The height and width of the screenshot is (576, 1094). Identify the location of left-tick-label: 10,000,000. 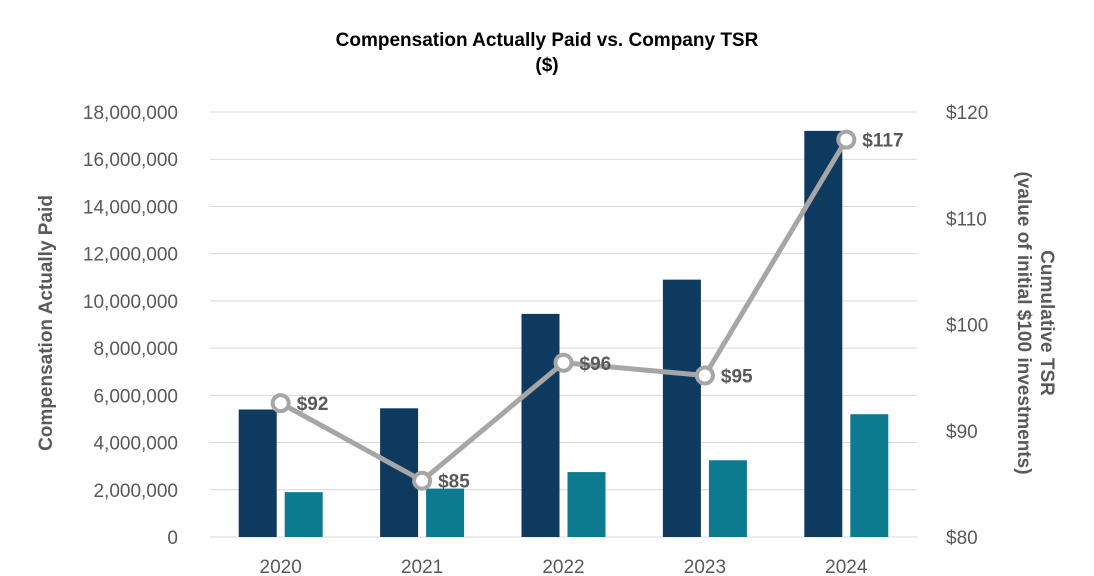
(130, 302).